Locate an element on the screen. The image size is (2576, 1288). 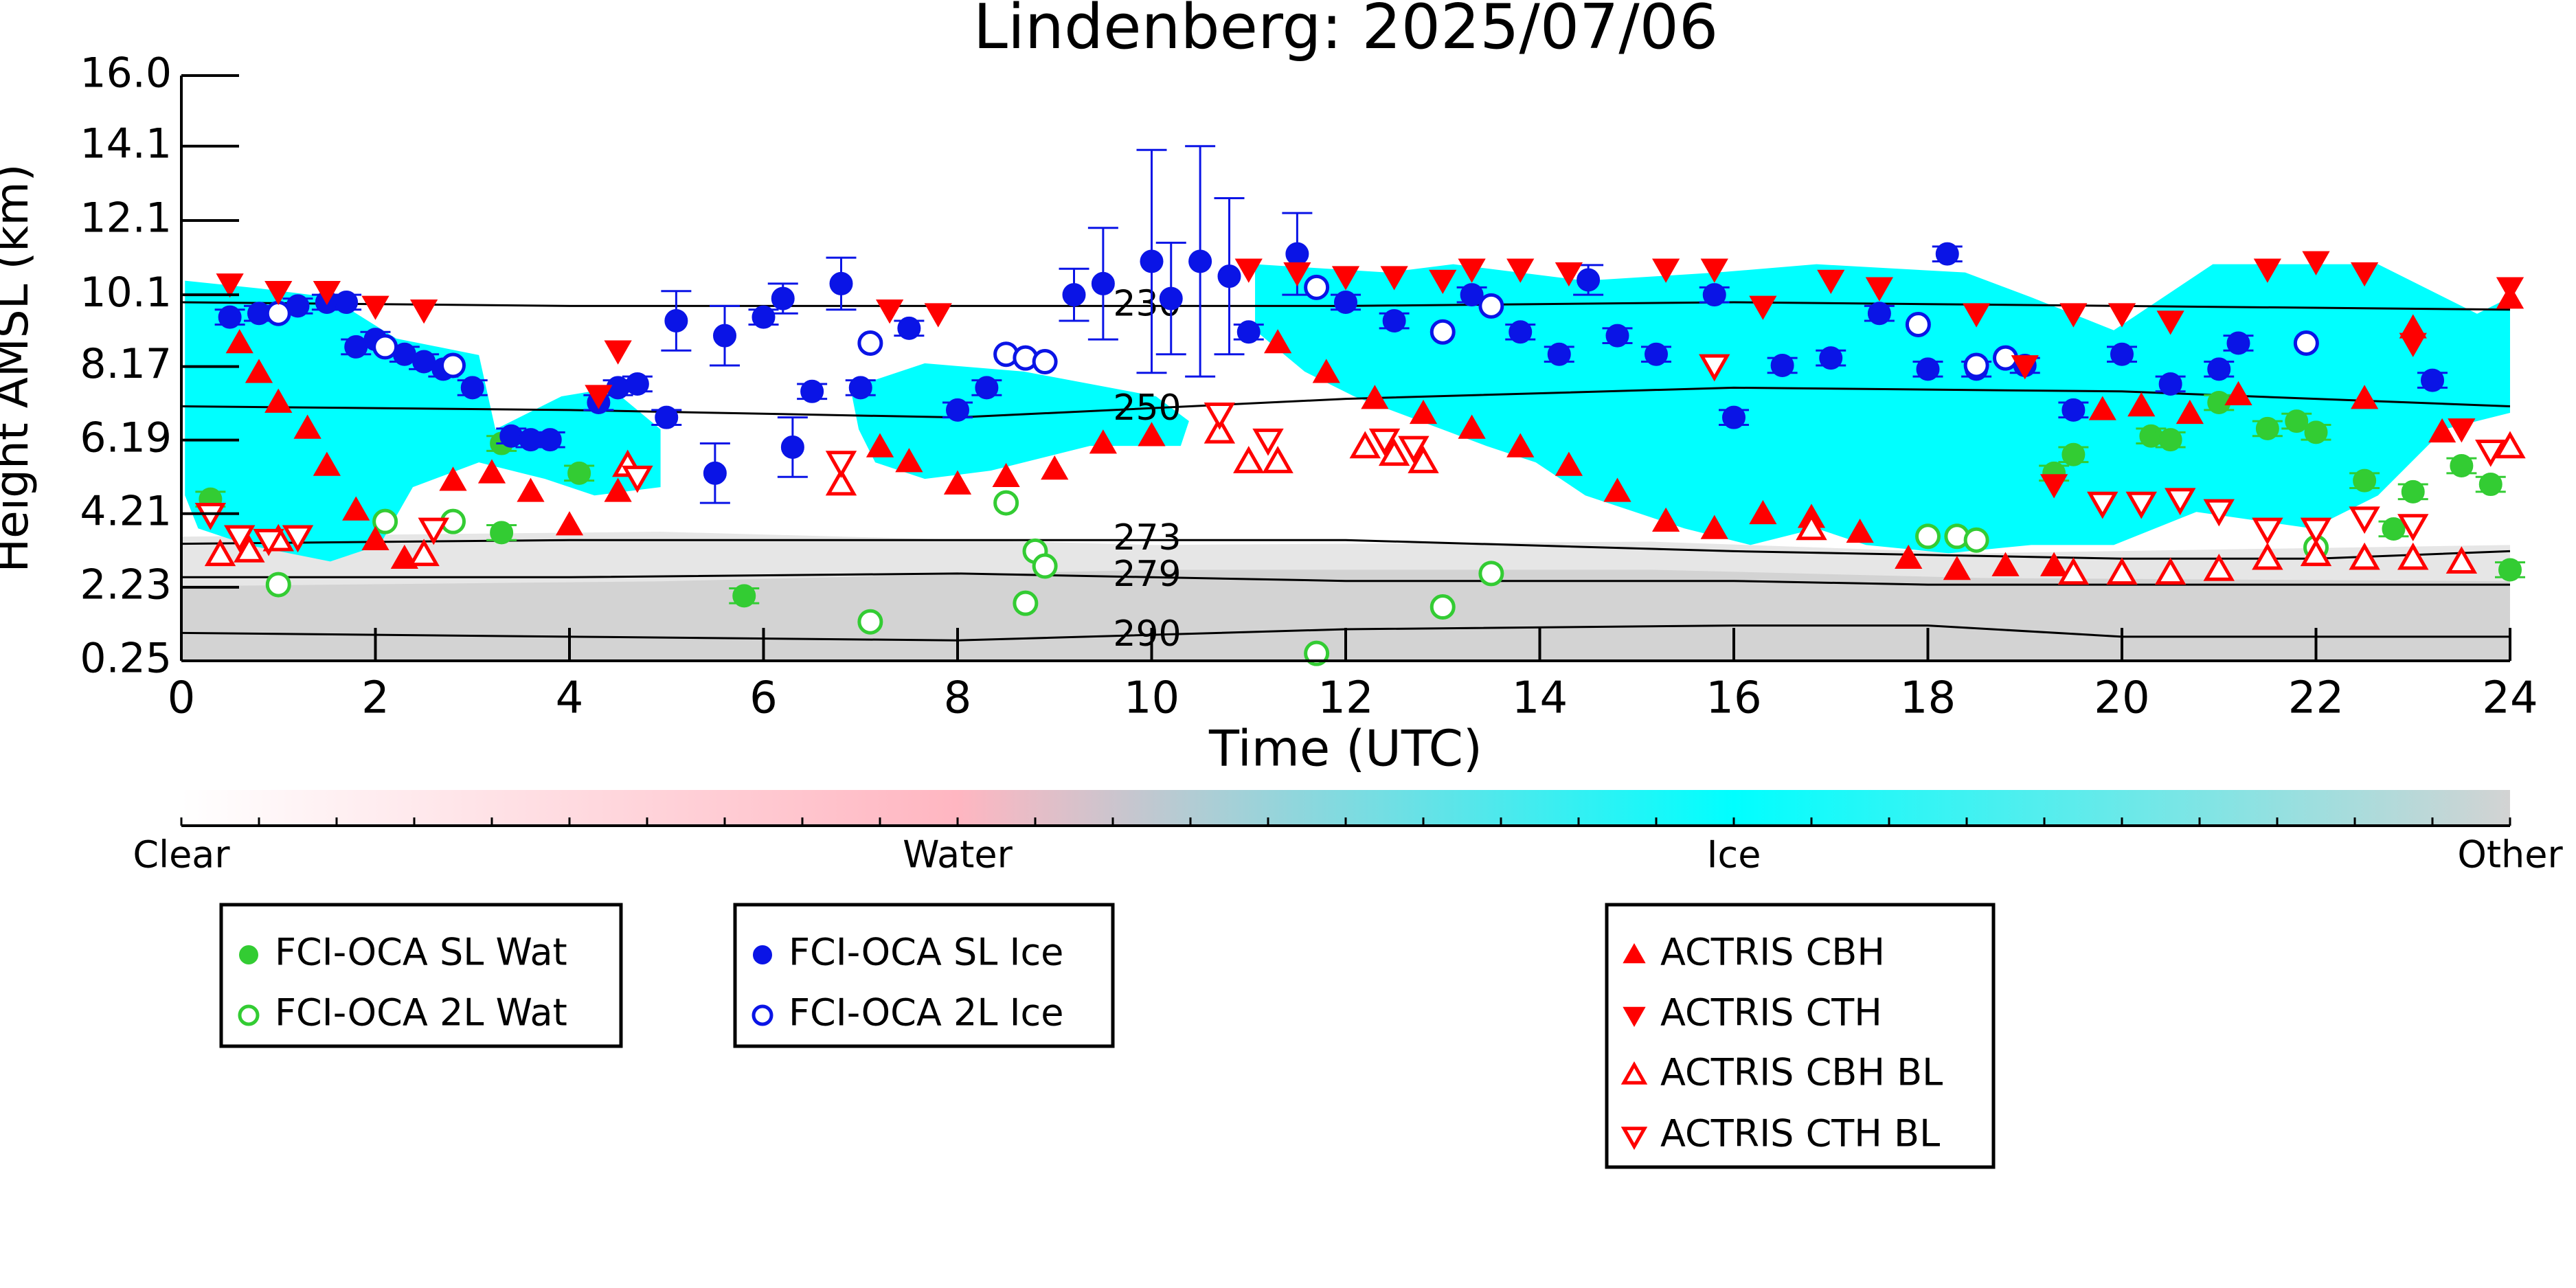
ice-region is located at coordinates (1882, 409).